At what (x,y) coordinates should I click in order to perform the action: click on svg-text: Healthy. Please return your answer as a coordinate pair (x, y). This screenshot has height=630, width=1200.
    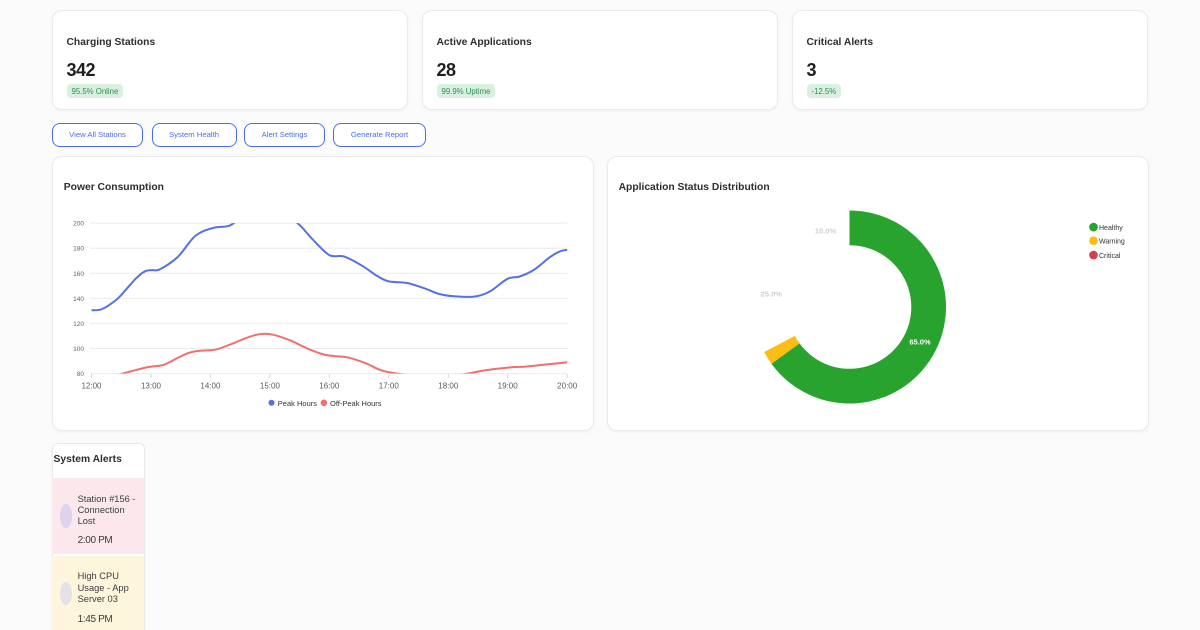
    Looking at the image, I should click on (1111, 228).